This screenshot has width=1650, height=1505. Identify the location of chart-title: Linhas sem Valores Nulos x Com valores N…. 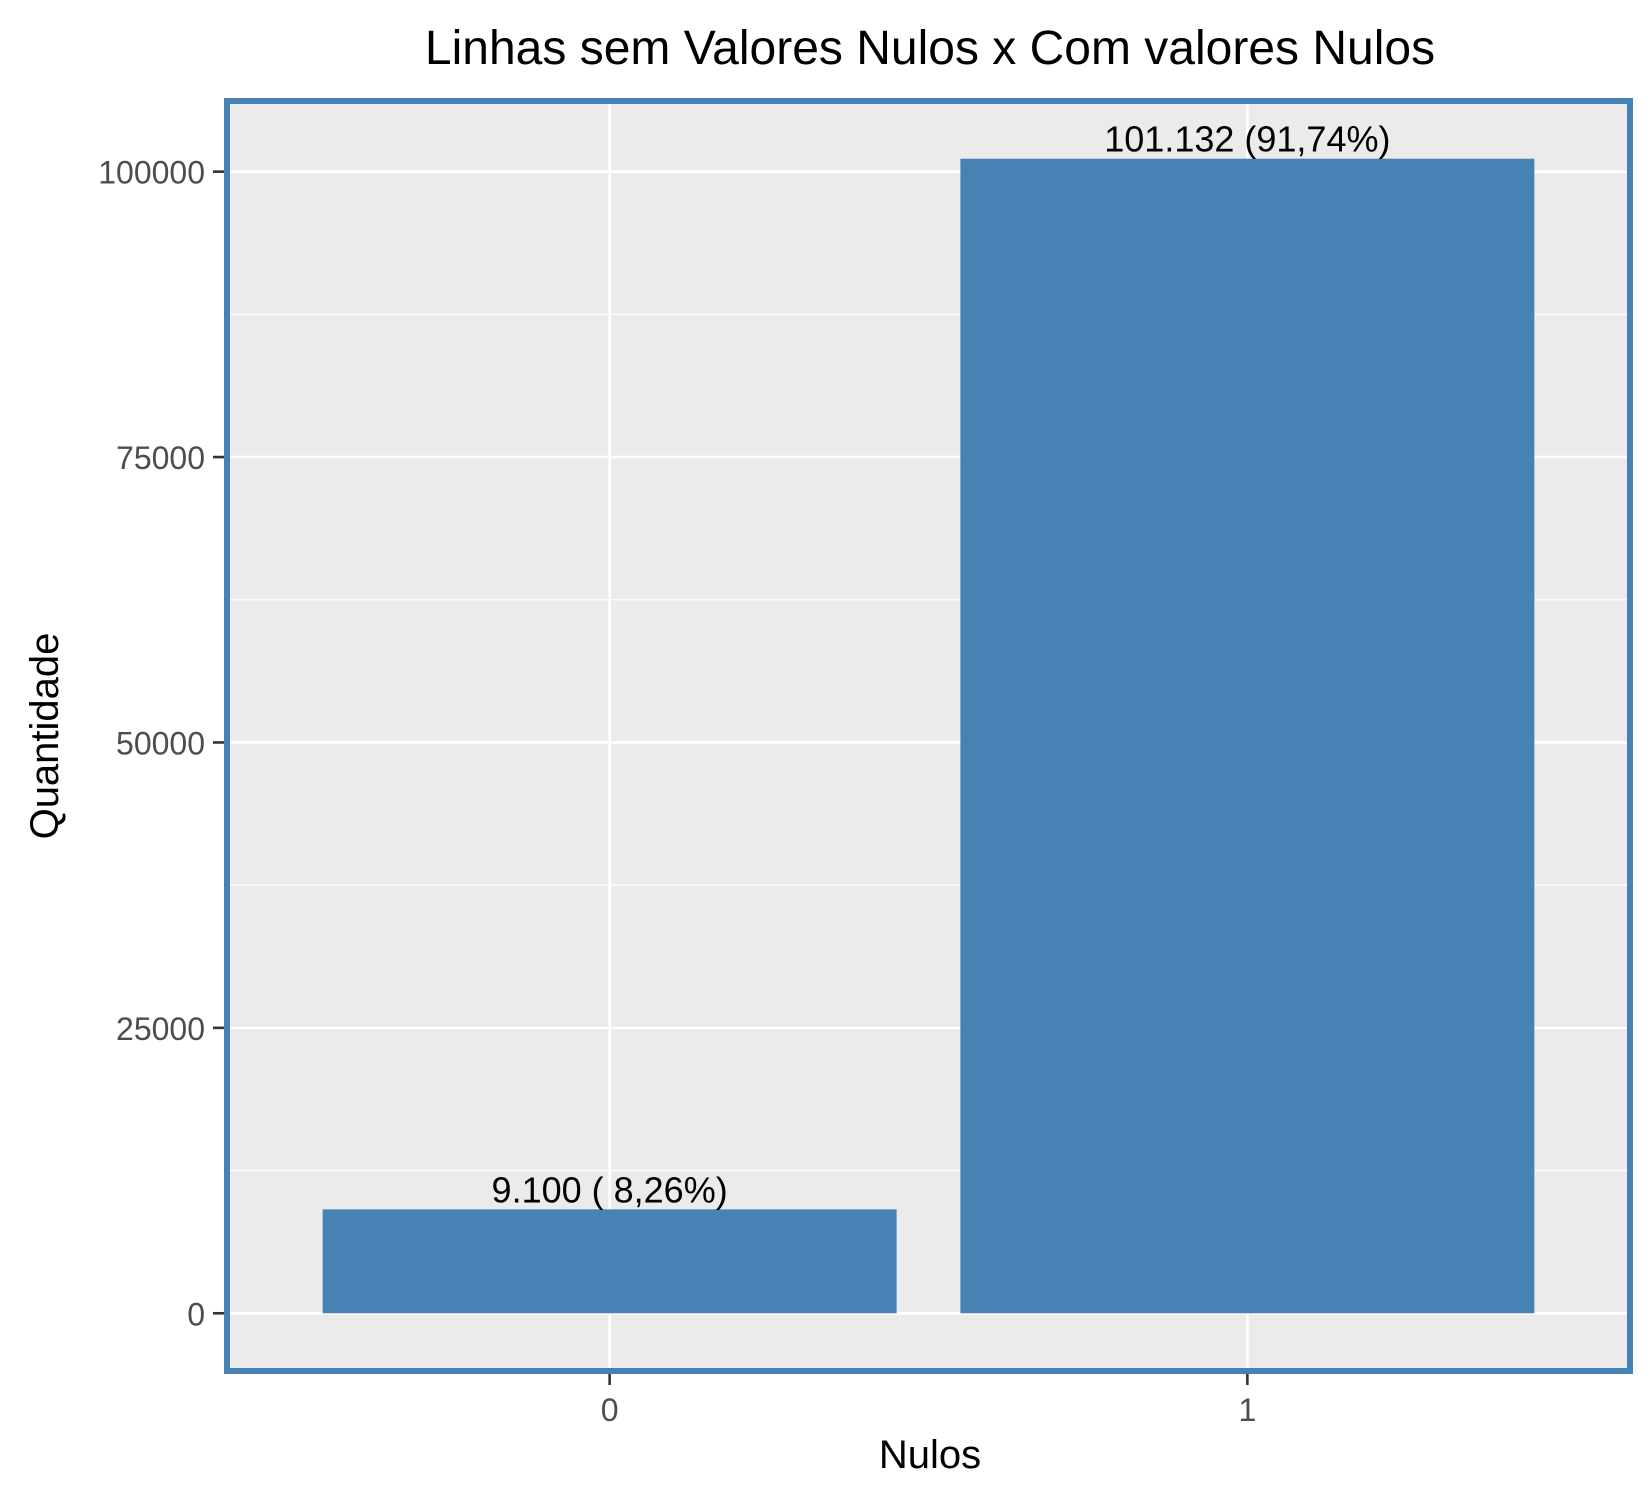
(930, 48).